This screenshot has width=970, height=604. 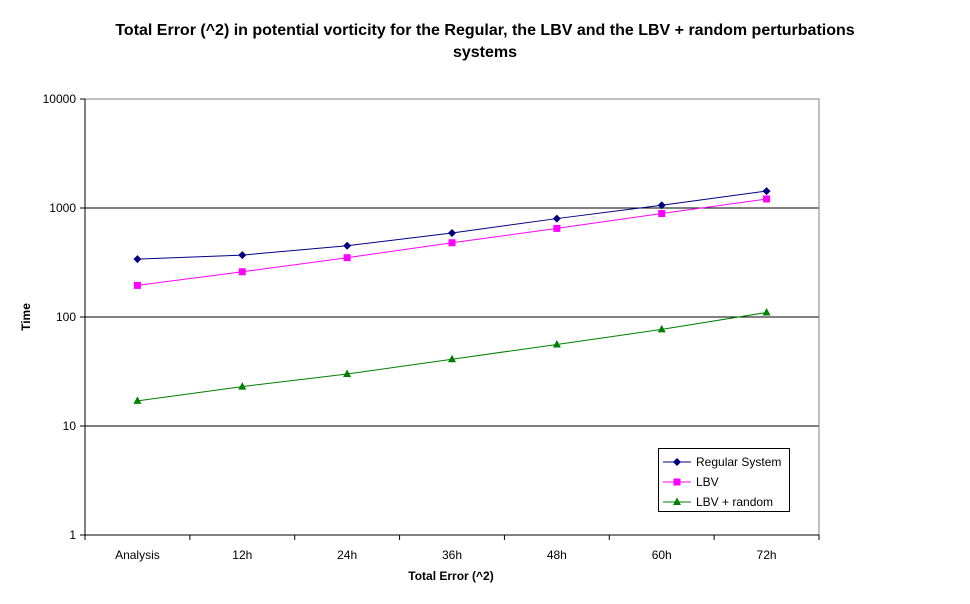 I want to click on series-regular-system, so click(x=452, y=225).